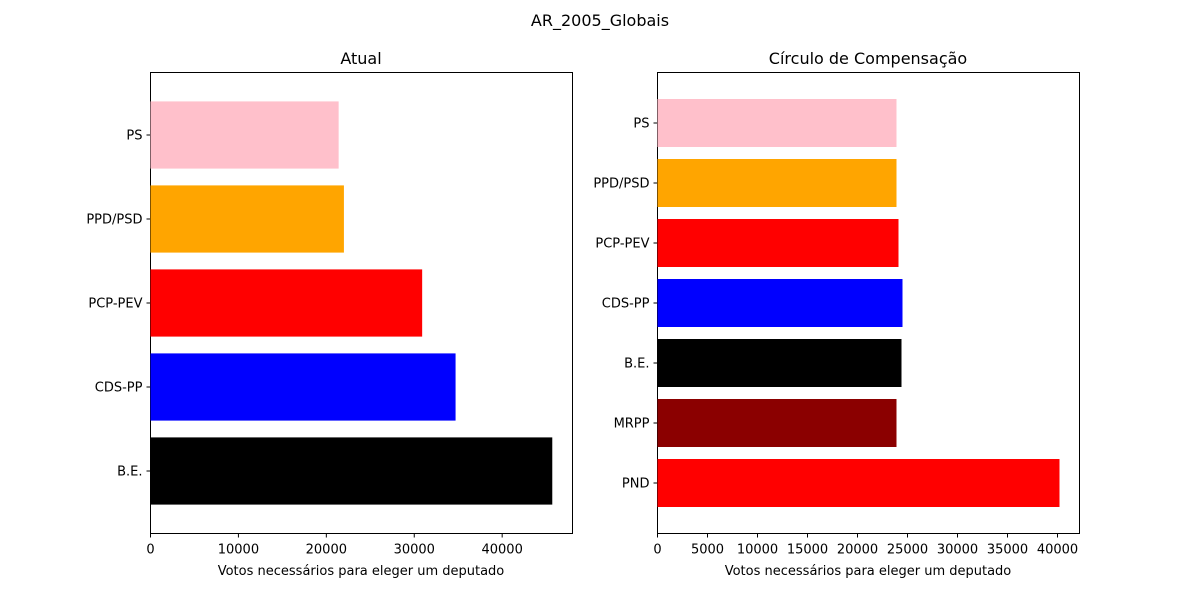 Image resolution: width=1200 pixels, height=600 pixels. Describe the element at coordinates (636, 484) in the screenshot. I see `y-tick-label: PND` at that location.